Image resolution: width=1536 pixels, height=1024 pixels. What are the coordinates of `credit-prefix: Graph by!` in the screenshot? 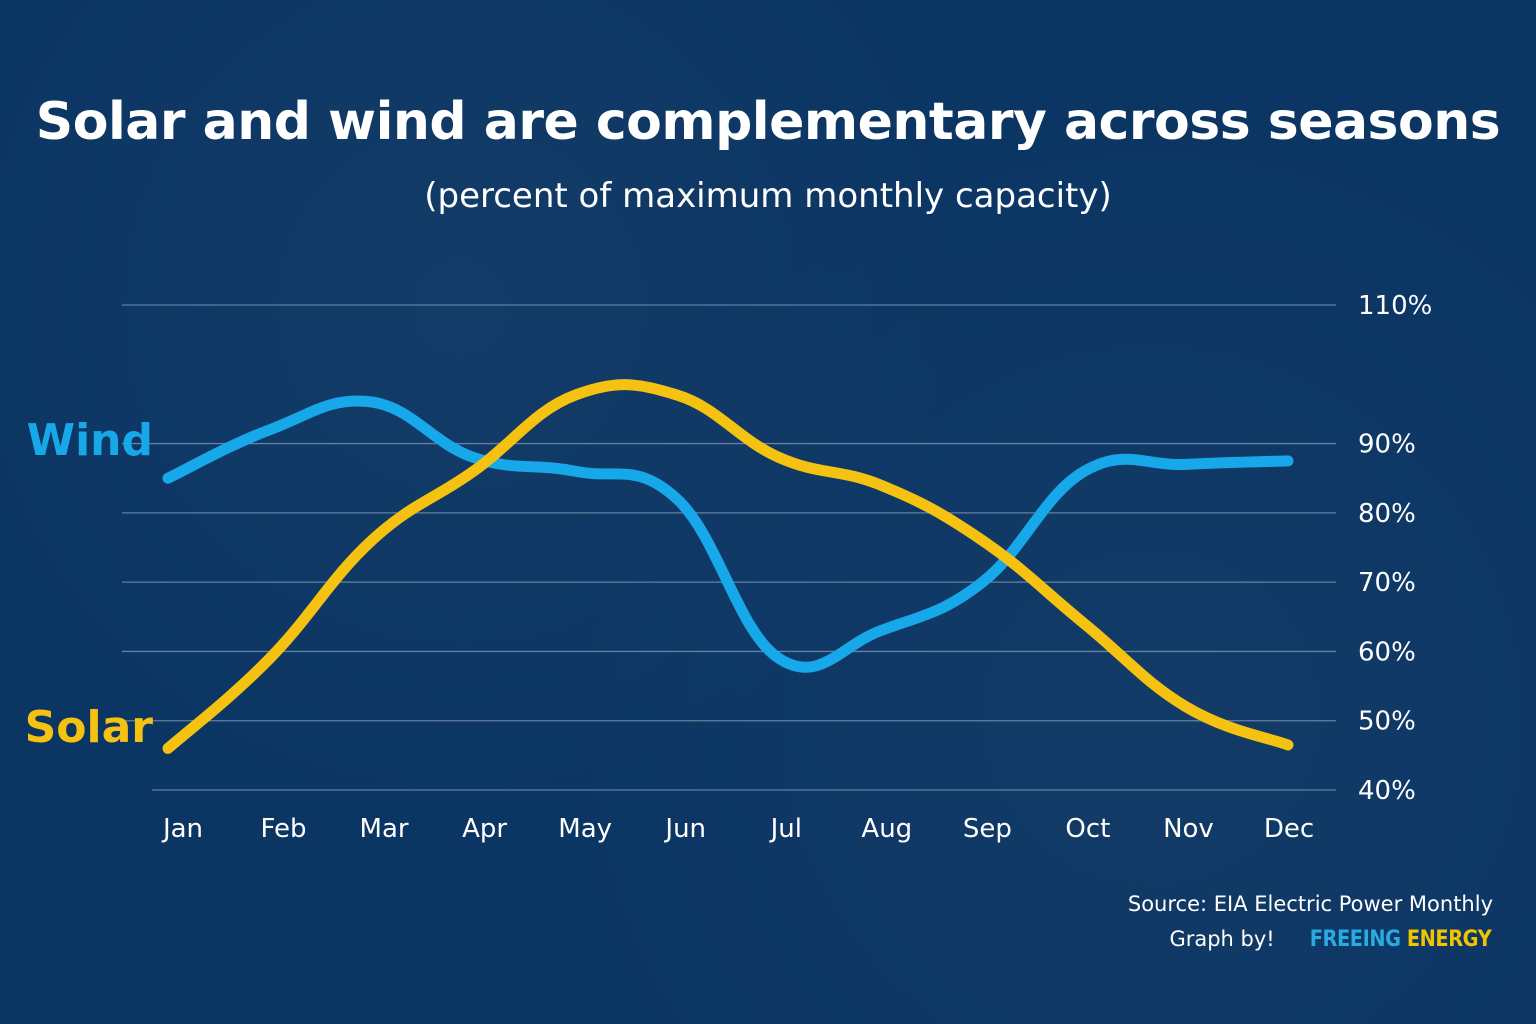 It's located at (1222, 939).